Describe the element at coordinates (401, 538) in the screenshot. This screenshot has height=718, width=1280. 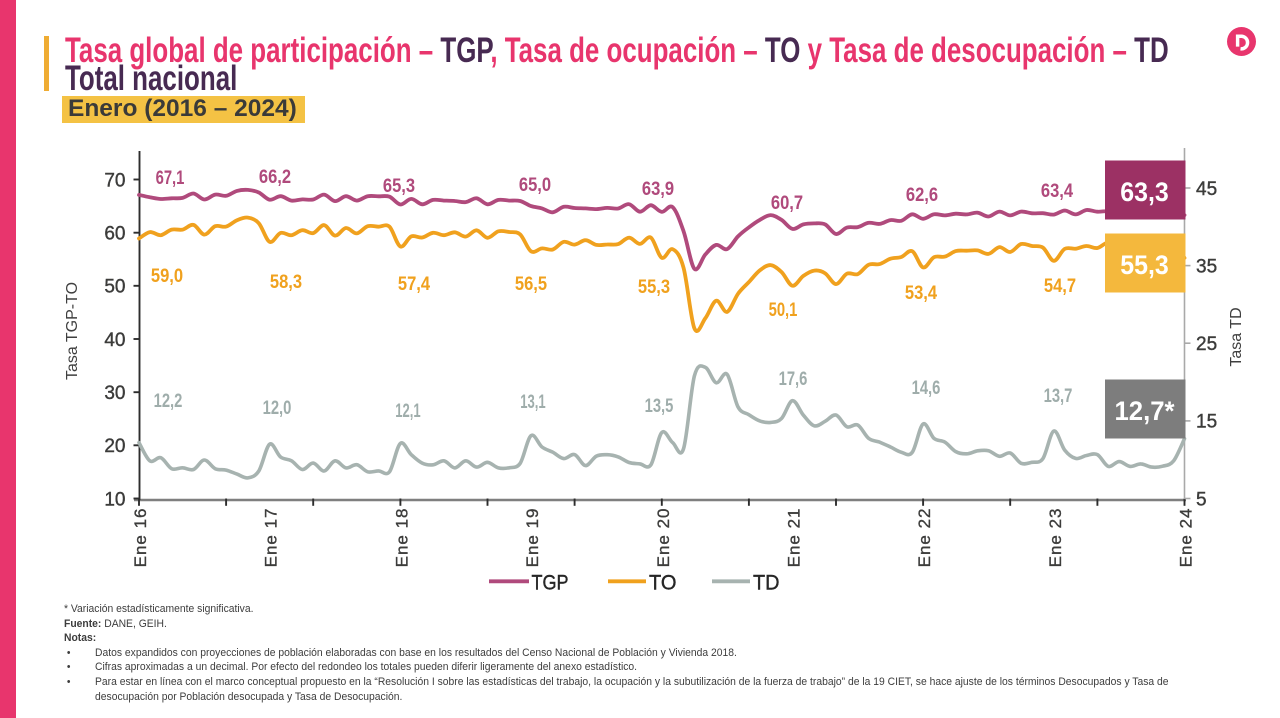
I see `svg-text: Ene 18` at that location.